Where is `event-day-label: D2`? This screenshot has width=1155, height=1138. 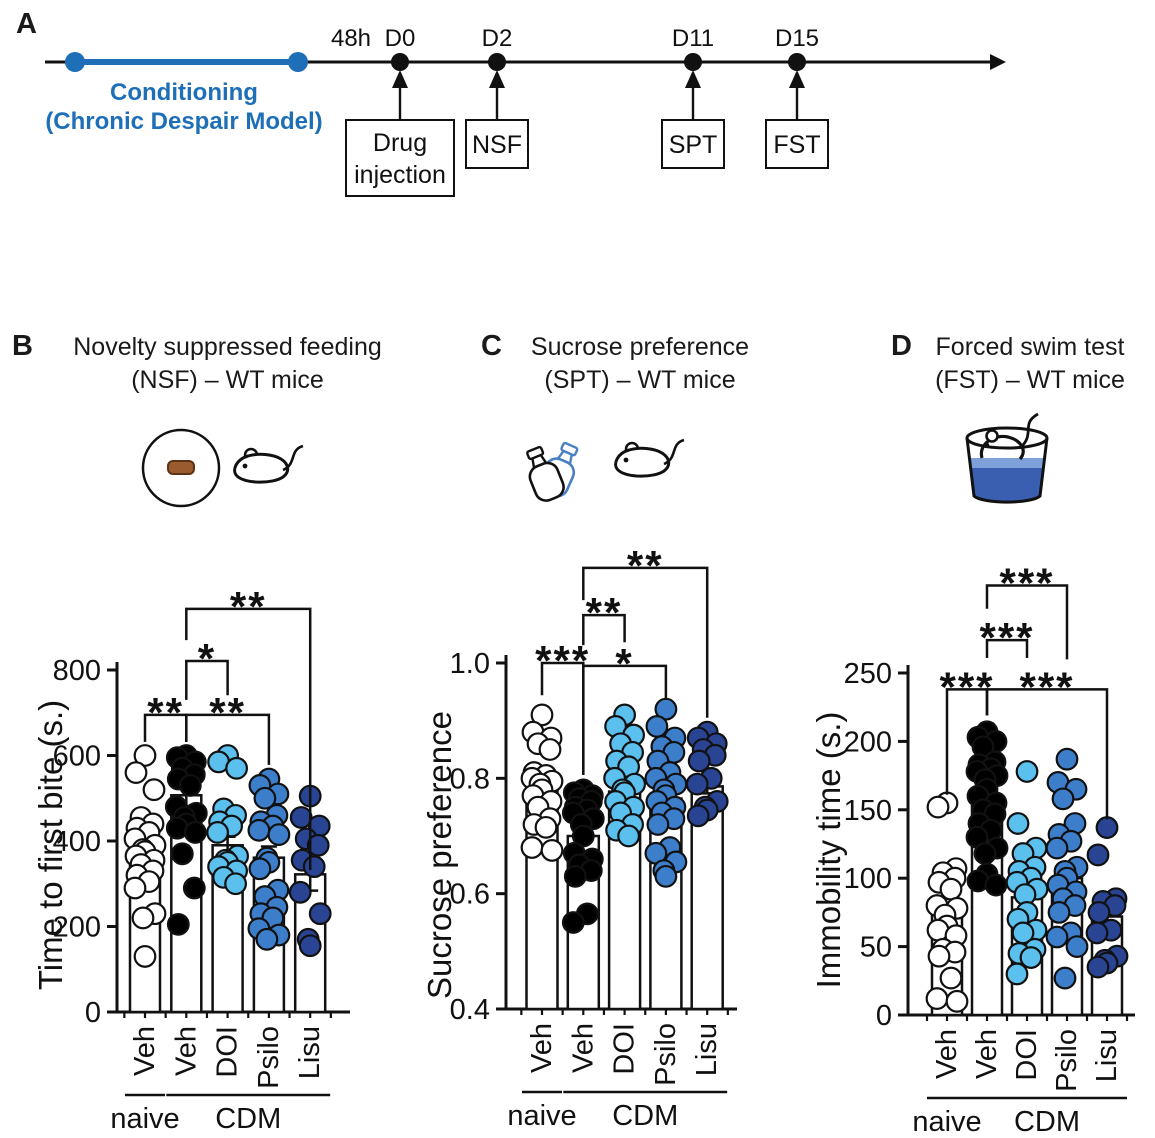 event-day-label: D2 is located at coordinates (497, 38).